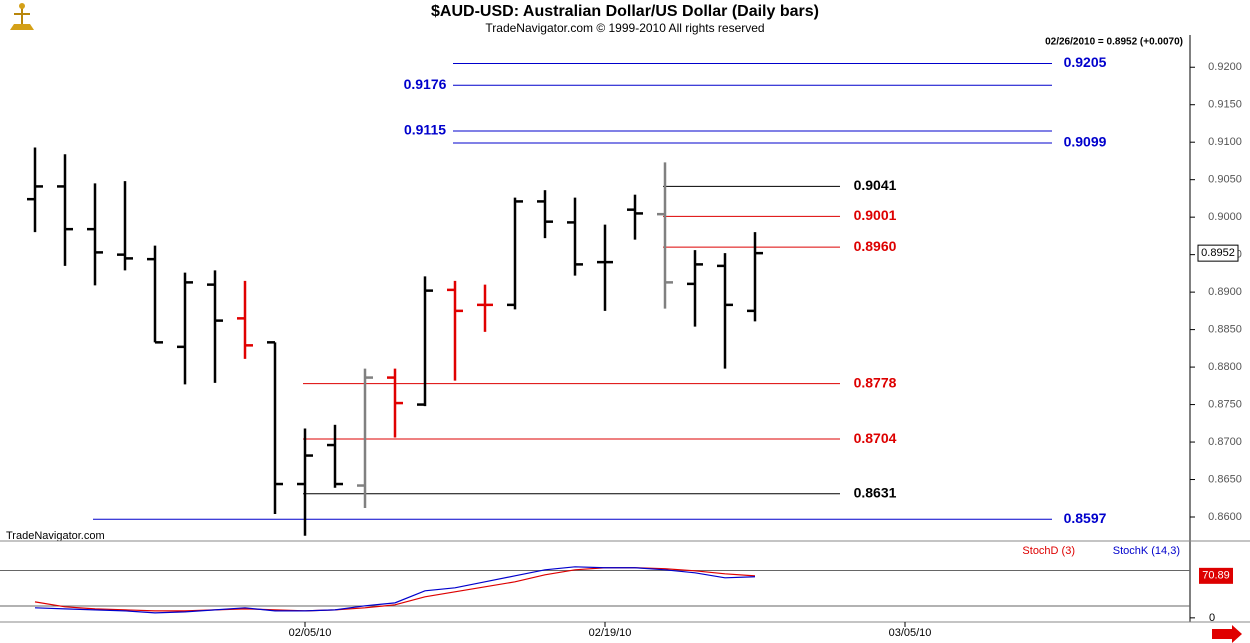 This screenshot has height=643, width=1250. What do you see at coordinates (1225, 180) in the screenshot?
I see `y-tick-label: 0.9050` at bounding box center [1225, 180].